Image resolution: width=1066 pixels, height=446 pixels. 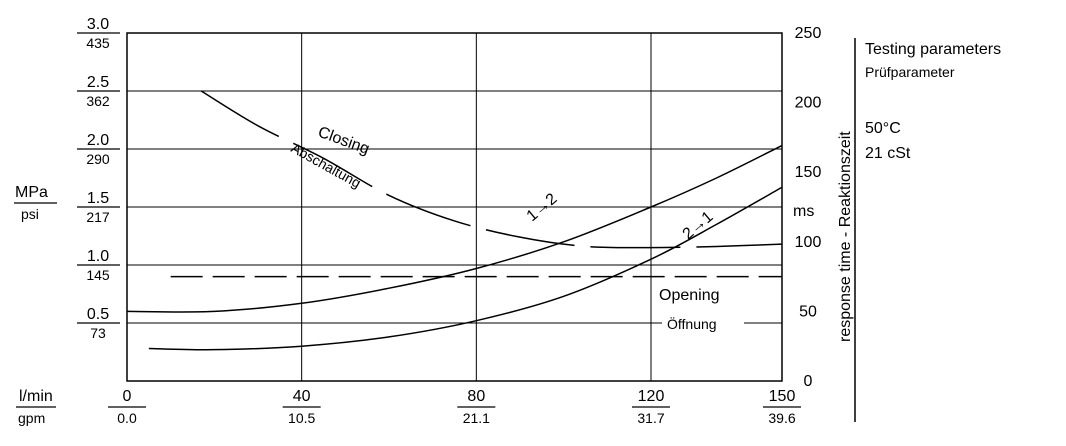 I want to click on series-label-2-1: 2→1, so click(x=698, y=225).